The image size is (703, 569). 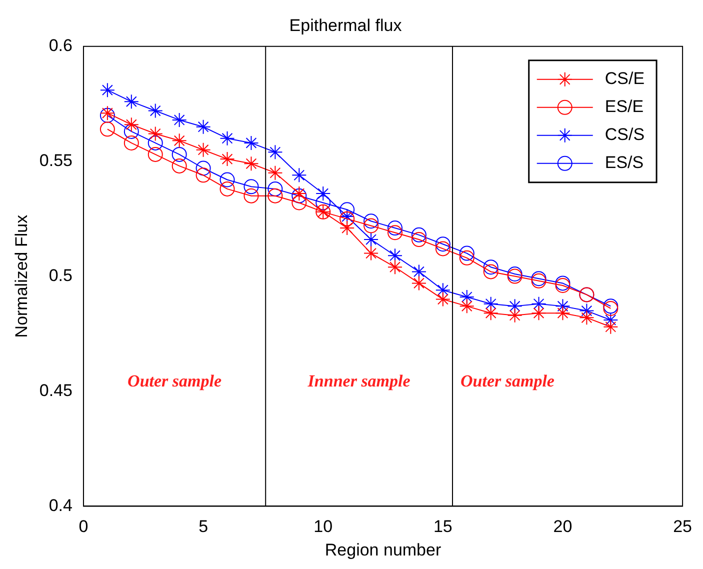 What do you see at coordinates (624, 162) in the screenshot?
I see `legend-label: ES/S` at bounding box center [624, 162].